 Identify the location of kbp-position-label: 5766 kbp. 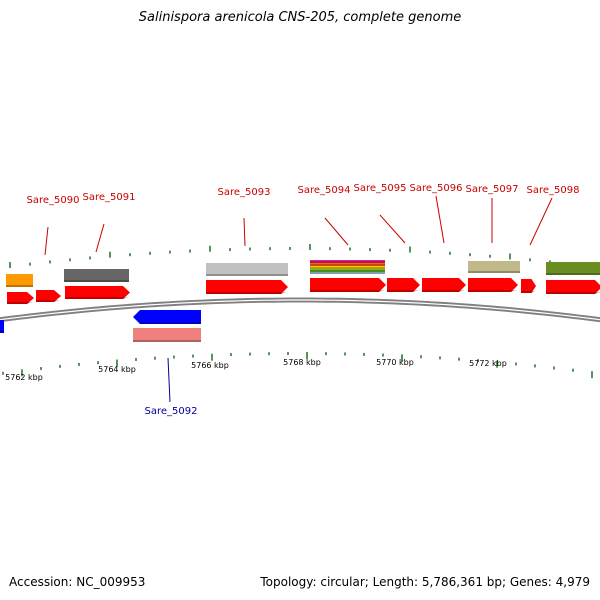
(210, 365).